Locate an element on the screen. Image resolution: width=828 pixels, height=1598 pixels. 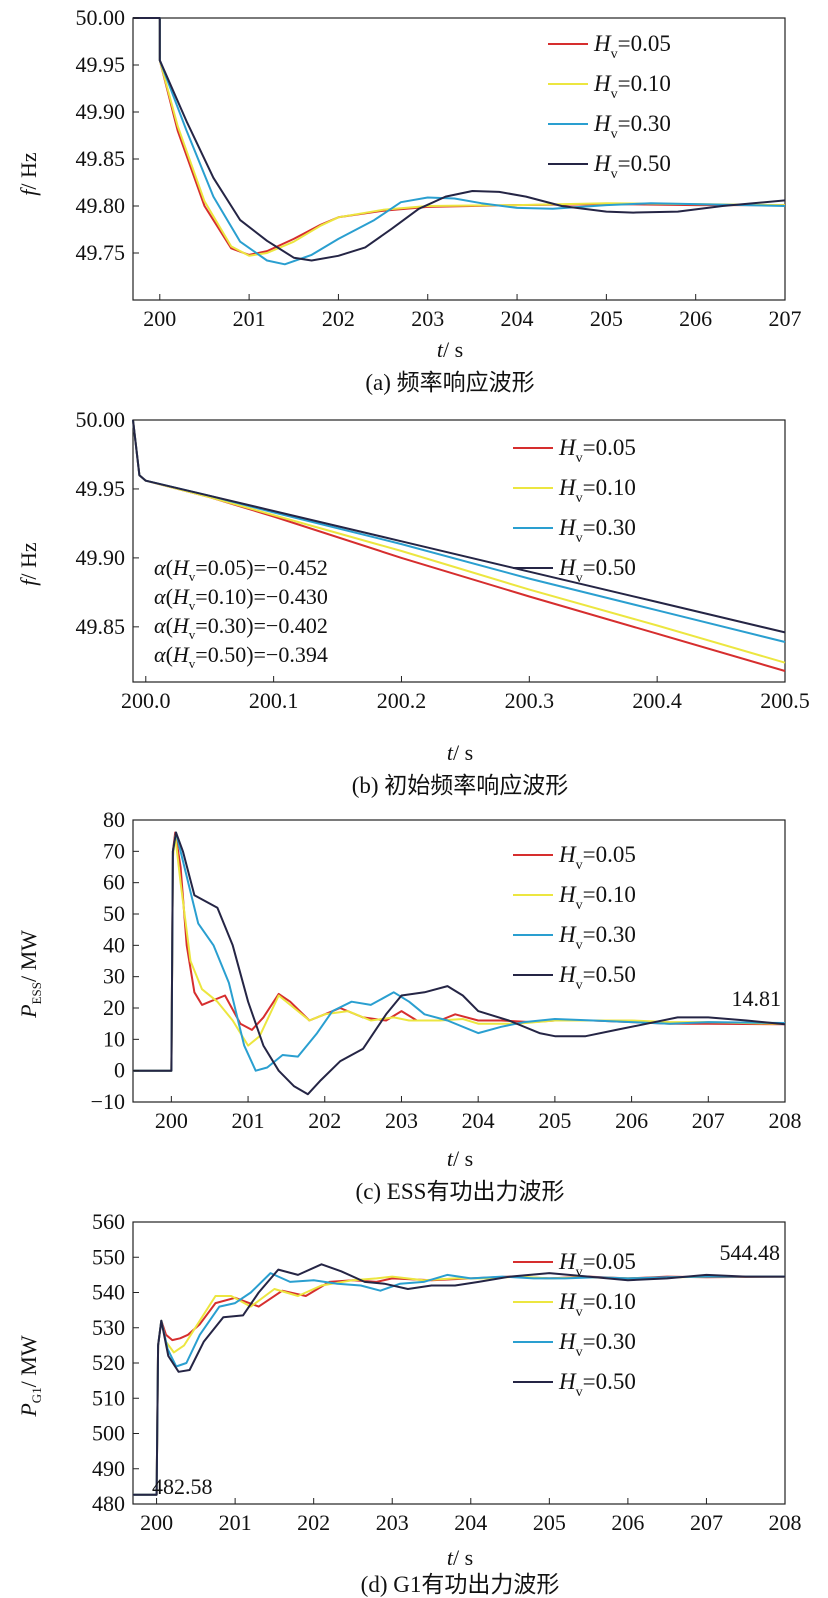
y-tick-label: 510 is located at coordinates (108, 1397).